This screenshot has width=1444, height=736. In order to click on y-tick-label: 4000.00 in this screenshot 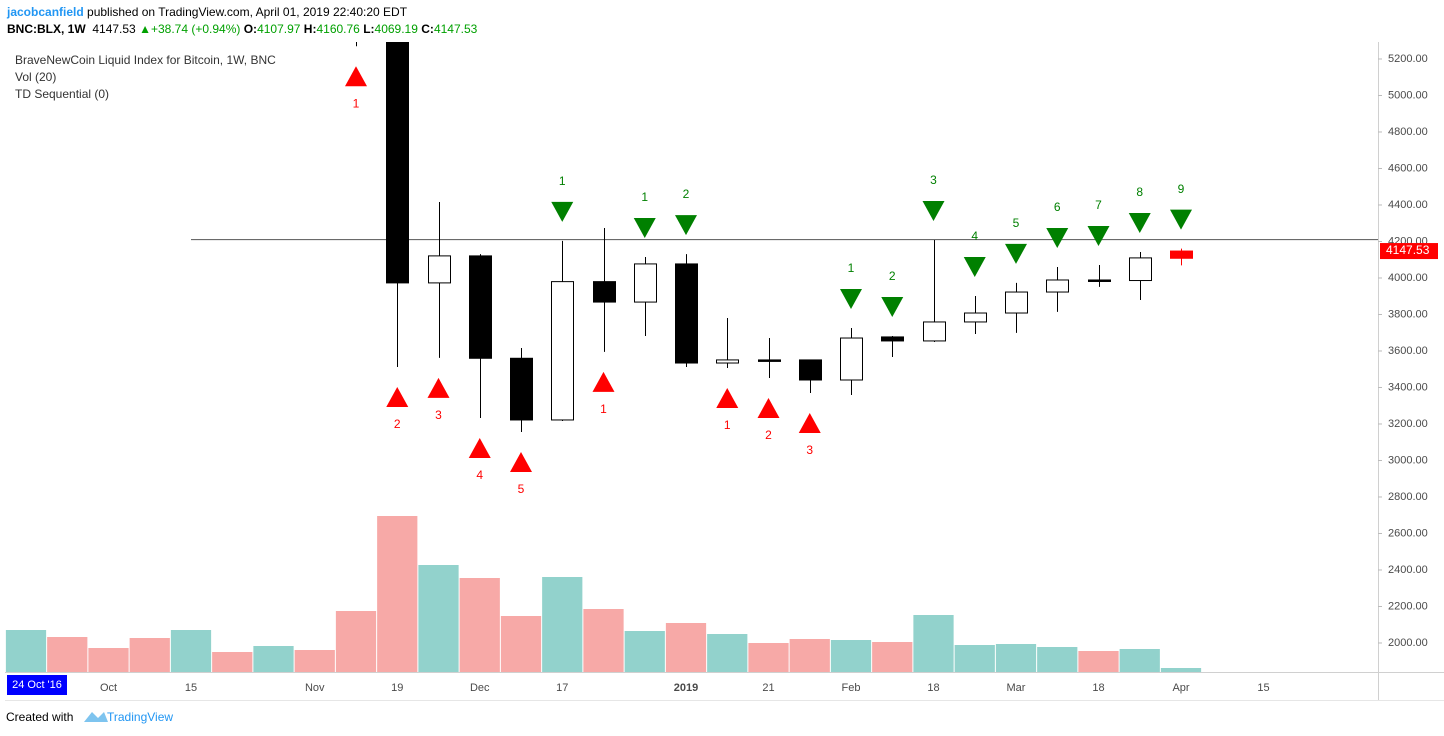, I will do `click(1408, 278)`.